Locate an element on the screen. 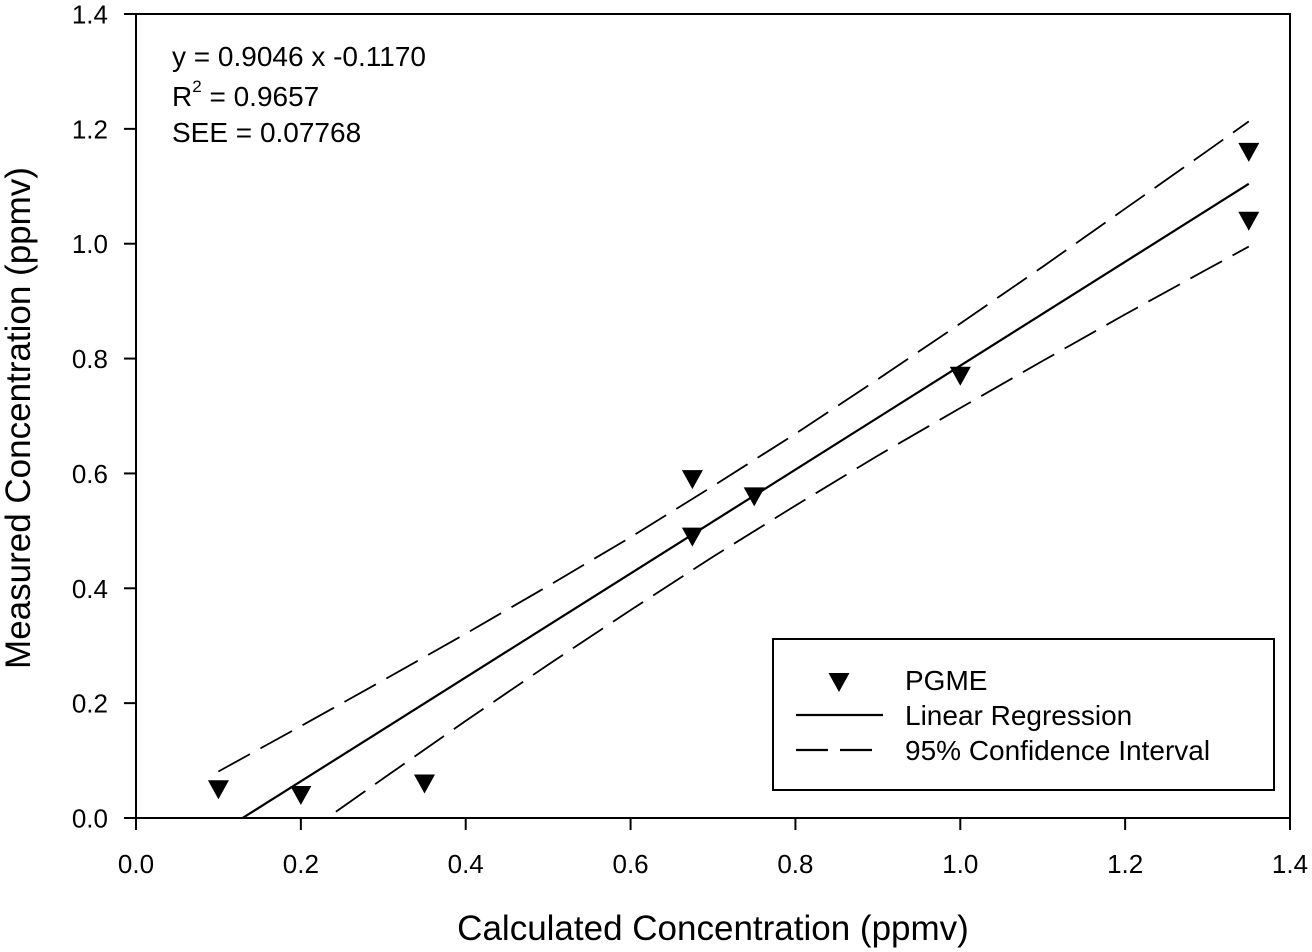 The height and width of the screenshot is (952, 1312). x-axis-label: Calculated Concentration (ppmv) is located at coordinates (713, 928).